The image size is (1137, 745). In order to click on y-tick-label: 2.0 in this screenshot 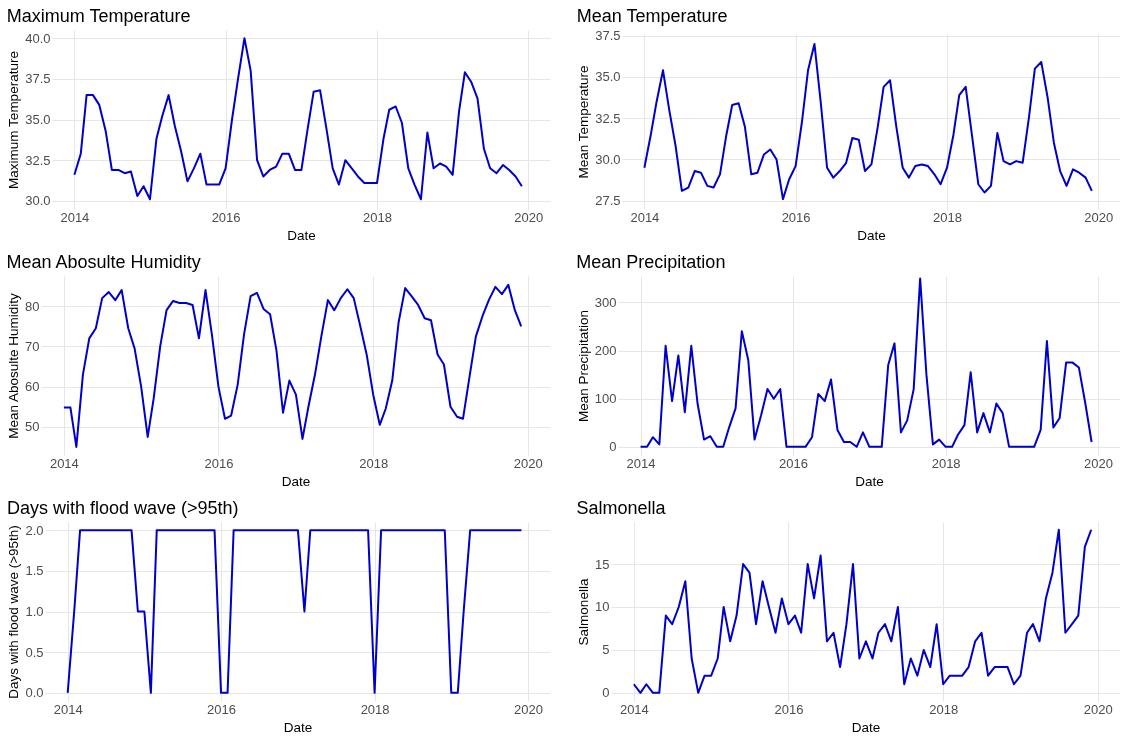, I will do `click(34, 530)`.